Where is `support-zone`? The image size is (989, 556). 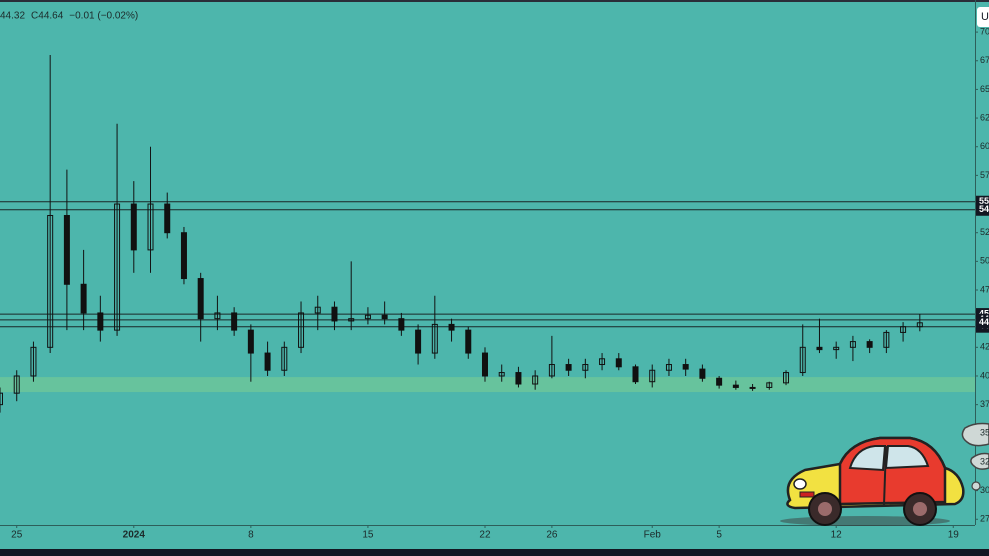 support-zone is located at coordinates (487, 385).